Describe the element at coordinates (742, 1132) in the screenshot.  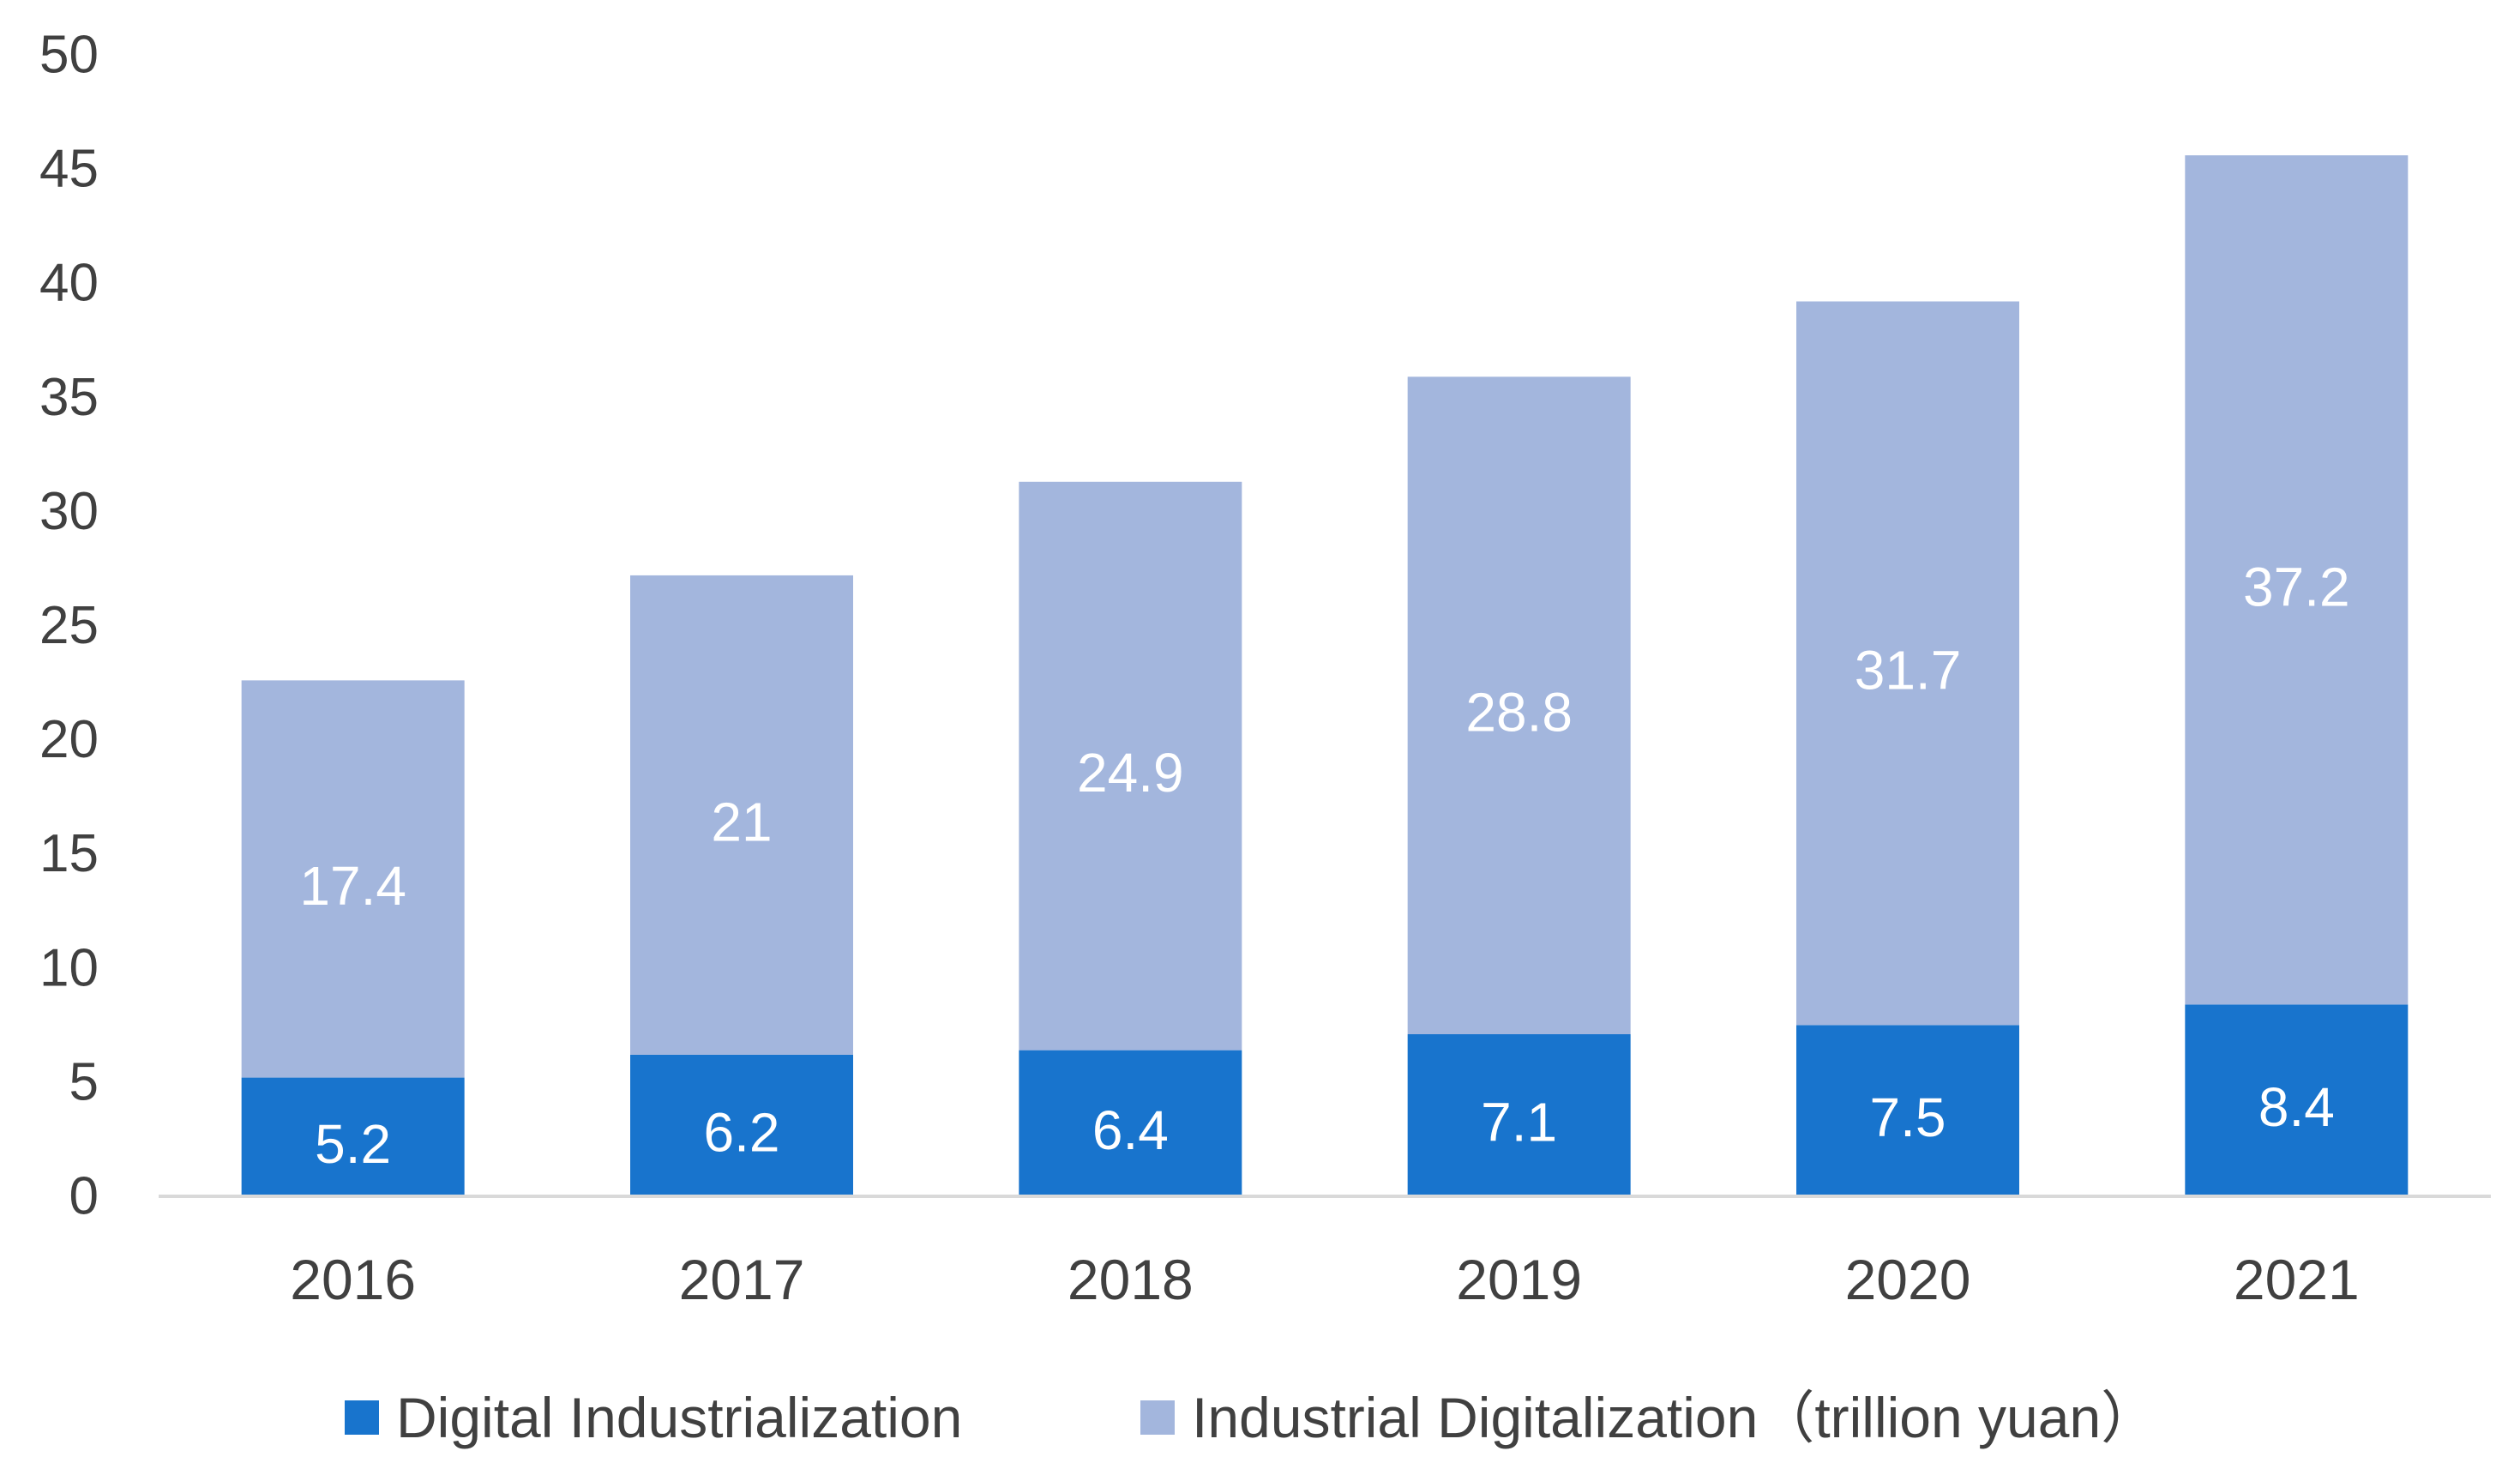
I see `data-label: 6.2` at that location.